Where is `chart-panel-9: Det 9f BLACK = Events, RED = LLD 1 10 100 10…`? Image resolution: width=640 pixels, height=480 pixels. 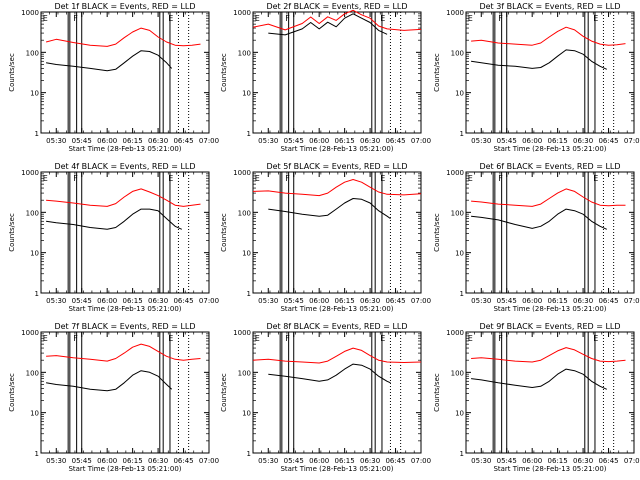 chart-panel-9: Det 9f BLACK = Events, RED = LLD 1 10 100 10… is located at coordinates (536, 397).